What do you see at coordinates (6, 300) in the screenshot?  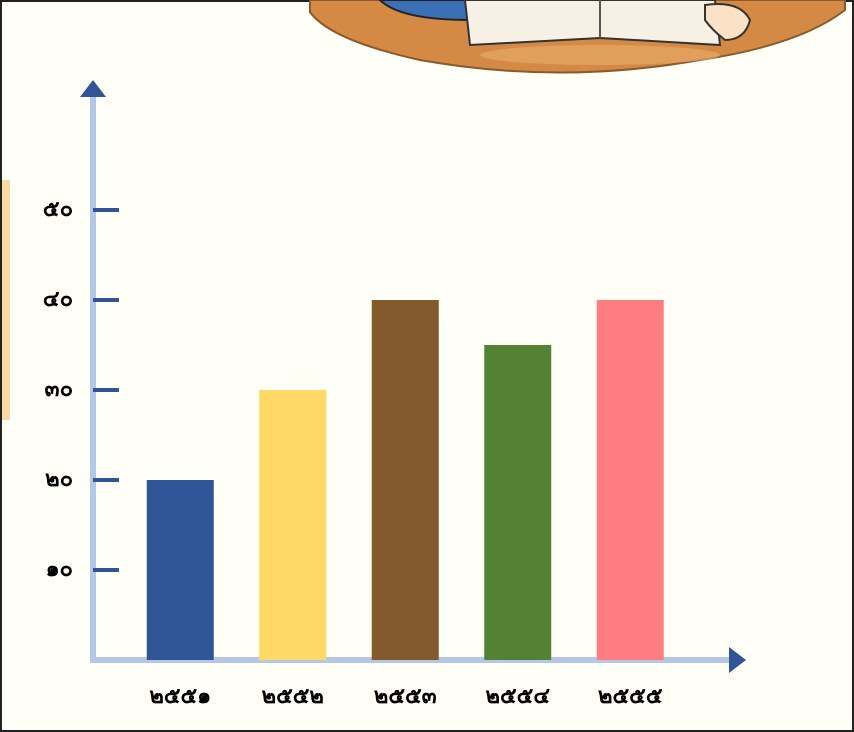 I see `side-strip` at bounding box center [6, 300].